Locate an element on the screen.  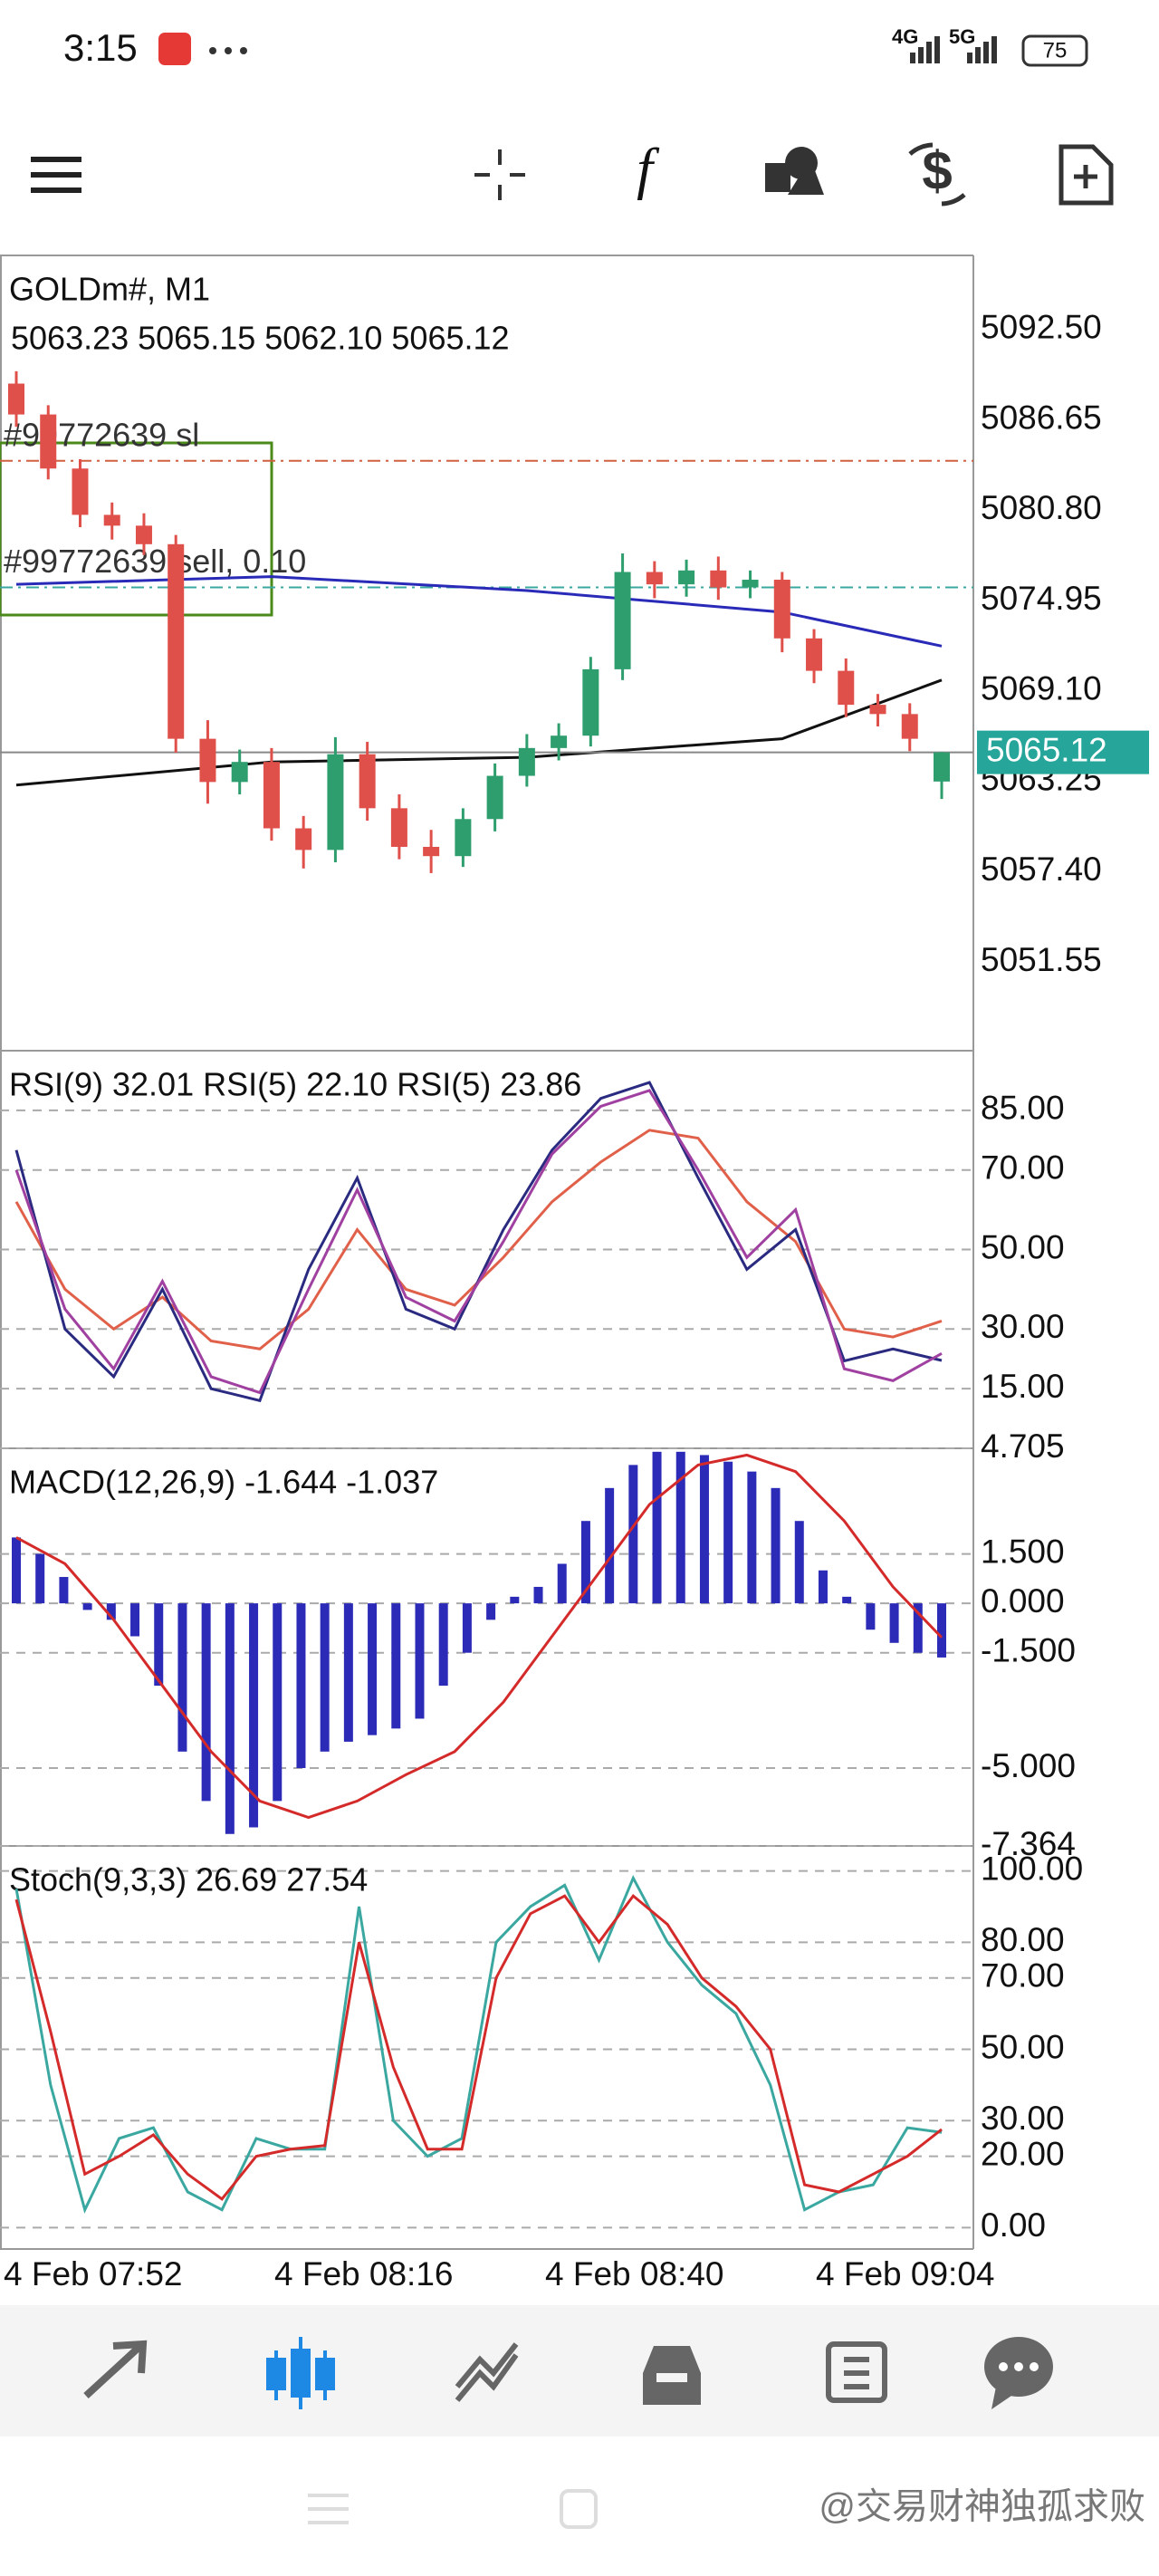
y-tick-label: 5086.65 is located at coordinates (1041, 417).